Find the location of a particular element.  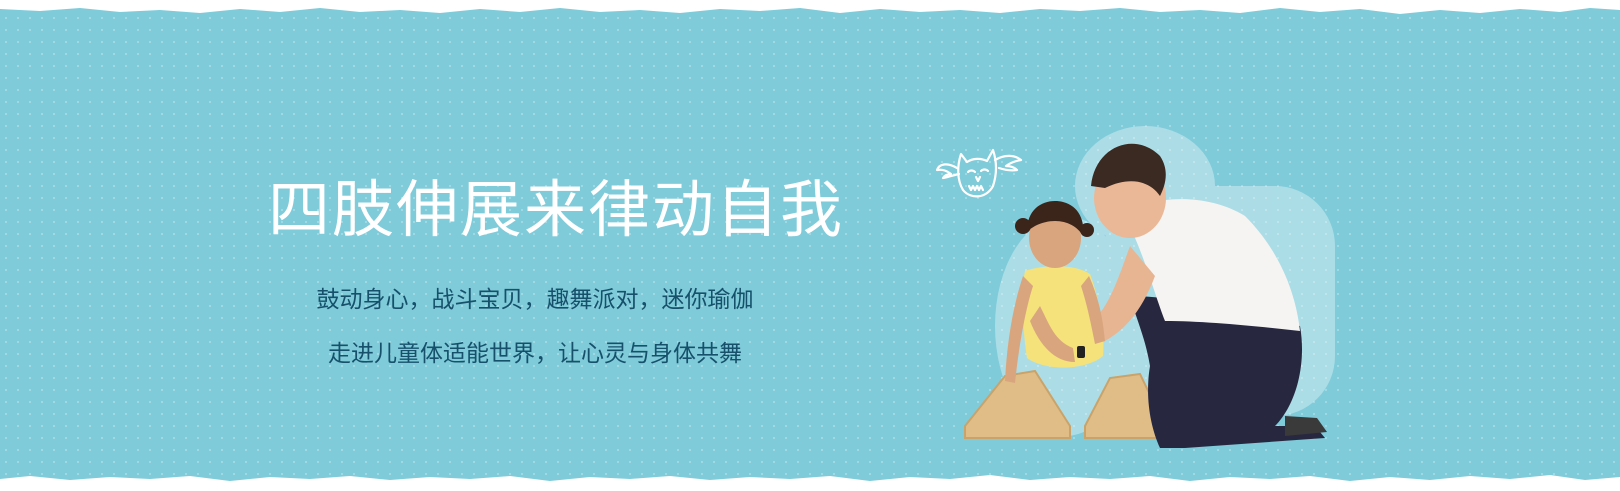

wooden-block-left is located at coordinates (1017, 404).